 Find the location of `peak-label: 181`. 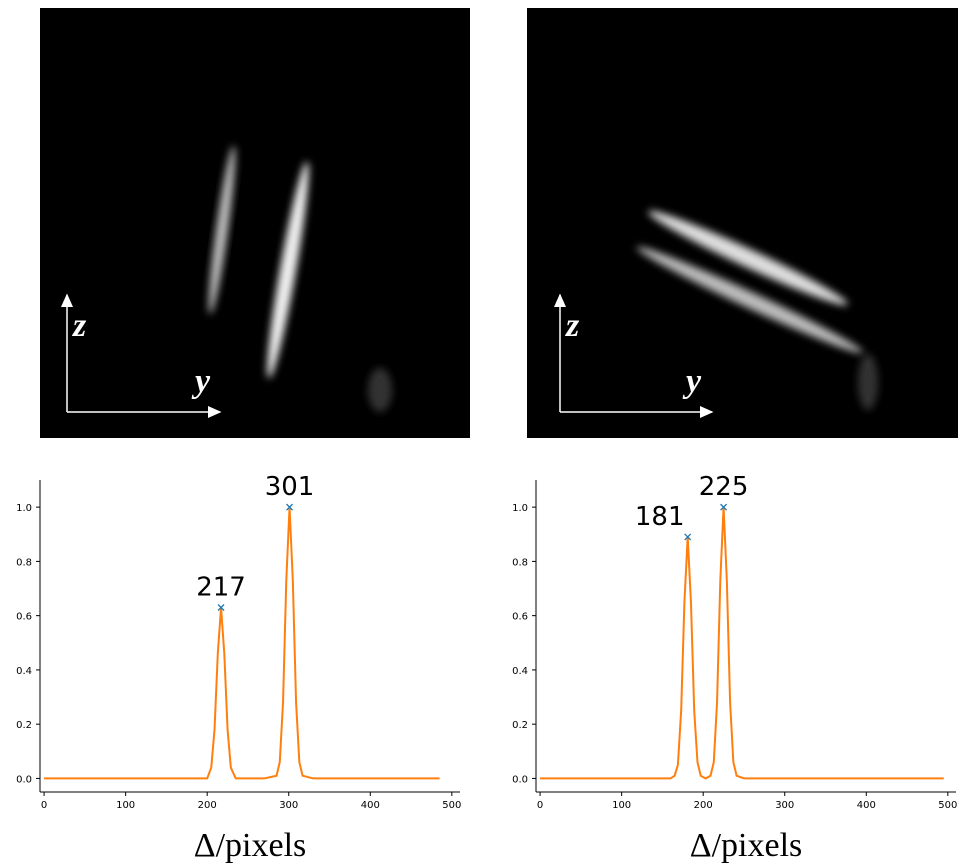

peak-label: 181 is located at coordinates (660, 517).